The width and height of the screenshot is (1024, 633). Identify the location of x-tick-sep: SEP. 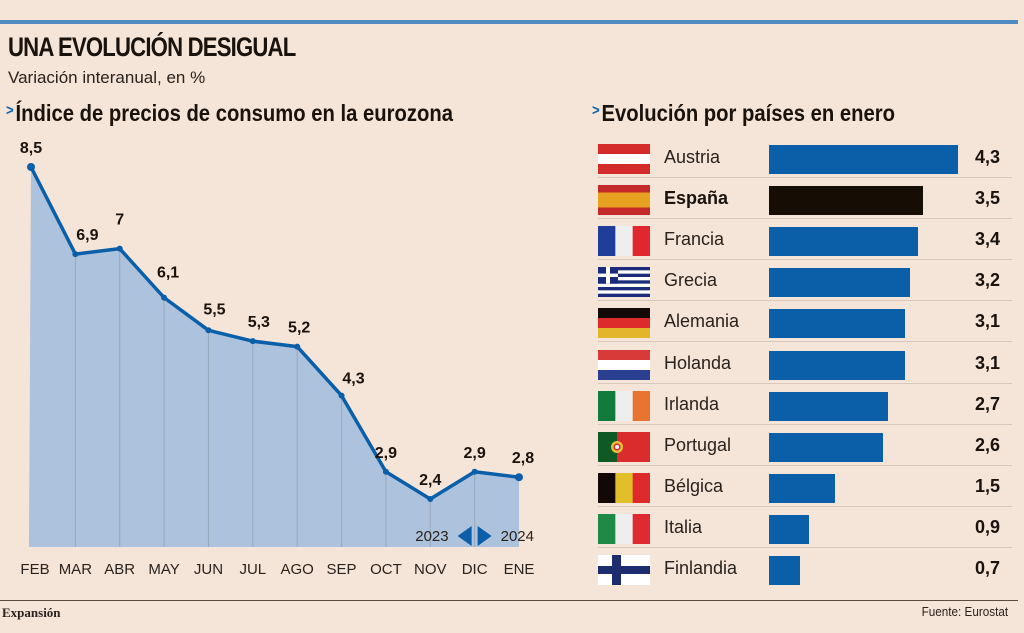
(342, 569).